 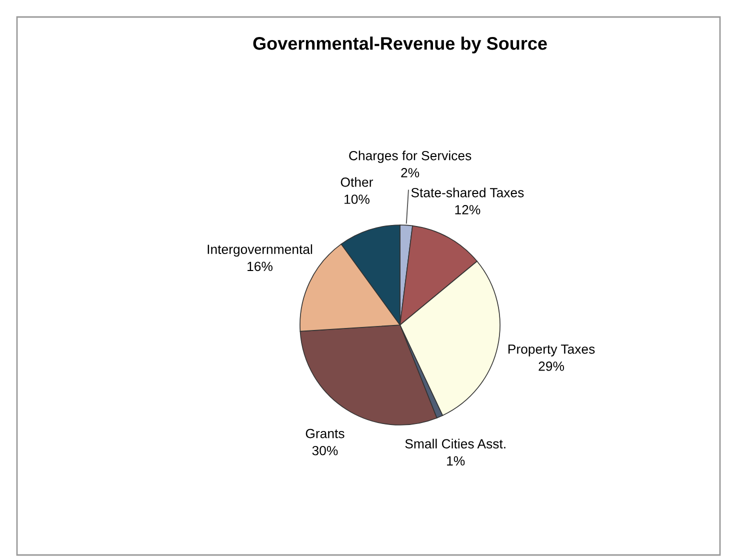 I want to click on data-label: 2%, so click(x=410, y=173).